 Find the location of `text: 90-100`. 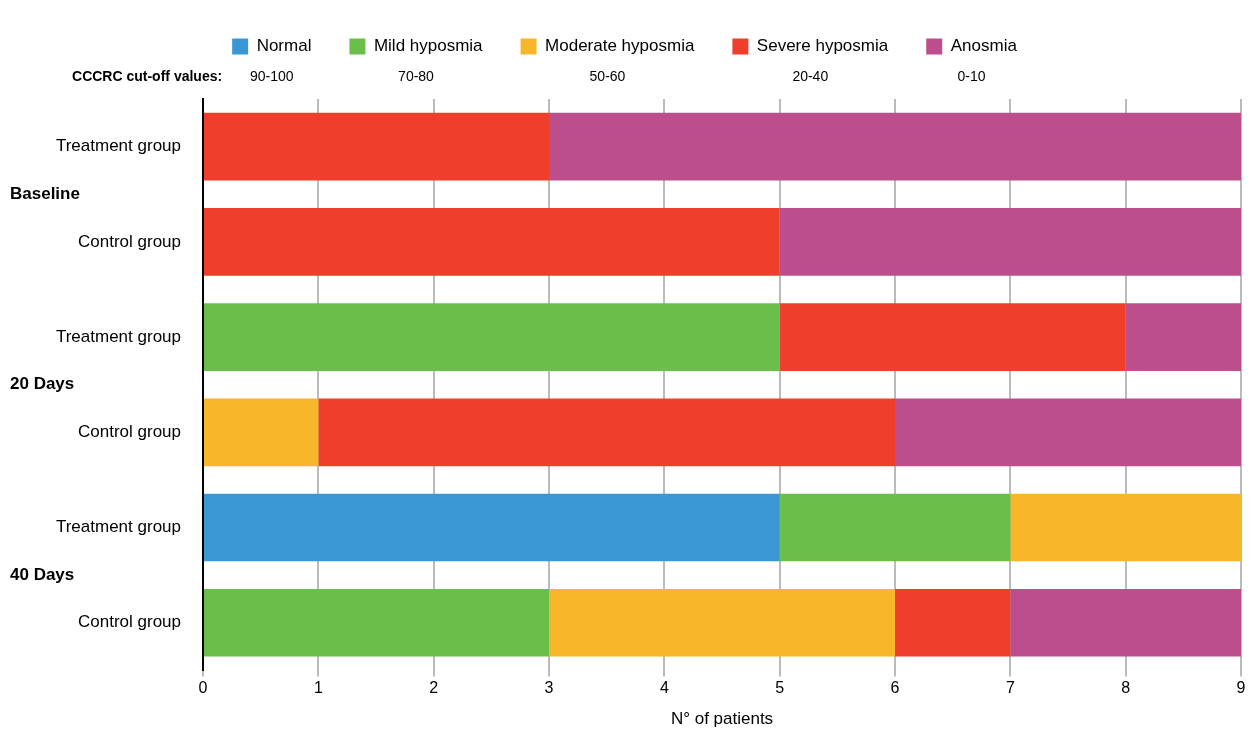

text: 90-100 is located at coordinates (271, 75).